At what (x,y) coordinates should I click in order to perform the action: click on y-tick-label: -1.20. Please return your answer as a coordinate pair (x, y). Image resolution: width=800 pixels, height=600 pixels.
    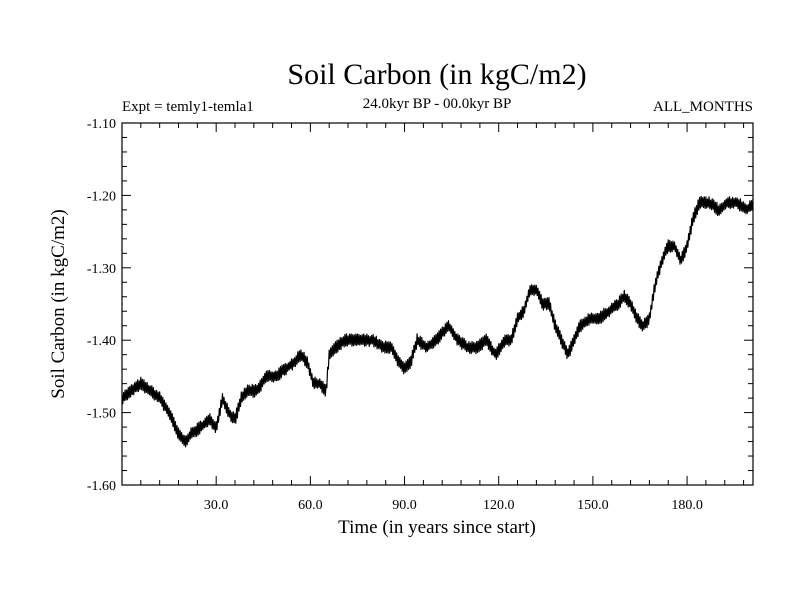
    Looking at the image, I should click on (101, 196).